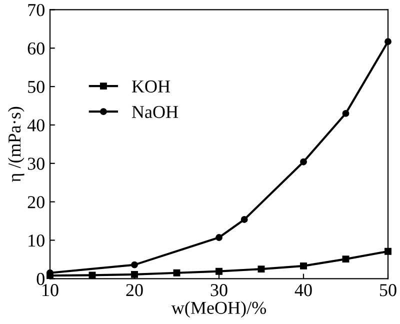 The width and height of the screenshot is (400, 324). I want to click on y-tick-label: 50, so click(36, 86).